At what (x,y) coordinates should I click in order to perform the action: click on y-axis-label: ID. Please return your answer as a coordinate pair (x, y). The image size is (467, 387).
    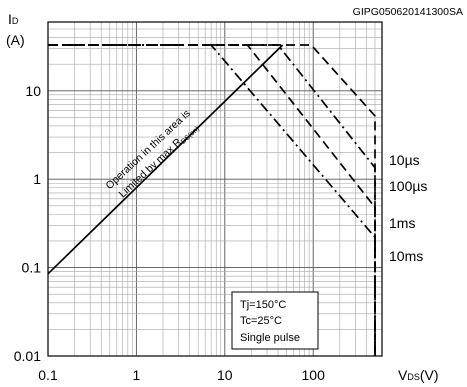
    Looking at the image, I should click on (13, 19).